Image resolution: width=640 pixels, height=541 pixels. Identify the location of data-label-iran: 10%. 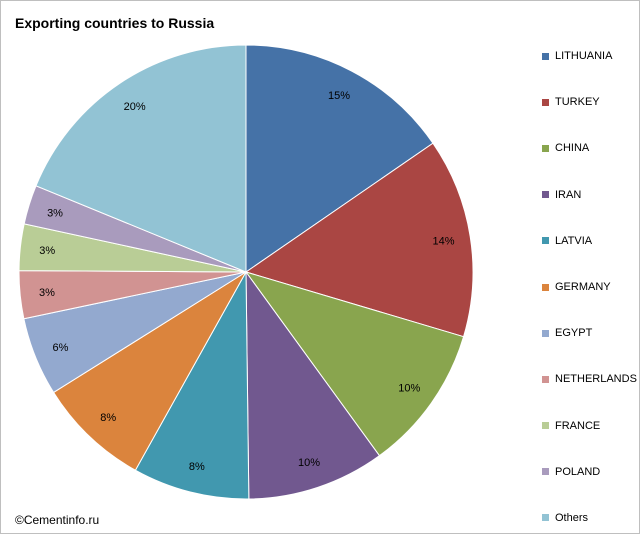
(309, 463).